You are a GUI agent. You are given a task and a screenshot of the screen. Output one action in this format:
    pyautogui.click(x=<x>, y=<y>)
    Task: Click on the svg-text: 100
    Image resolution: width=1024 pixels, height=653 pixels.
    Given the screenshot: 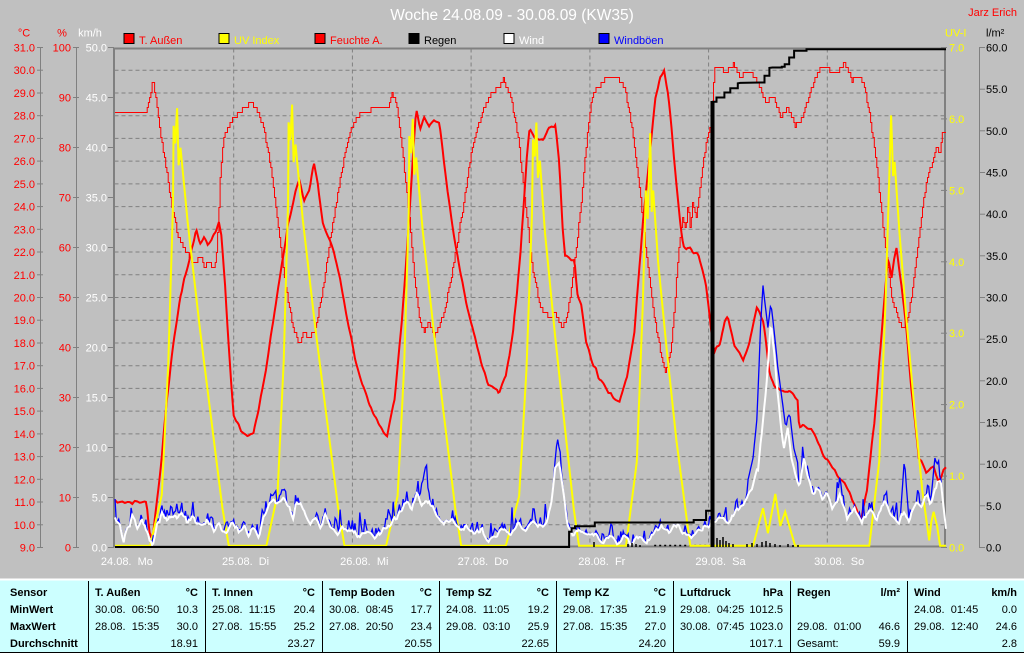 What is the action you would take?
    pyautogui.click(x=62, y=49)
    